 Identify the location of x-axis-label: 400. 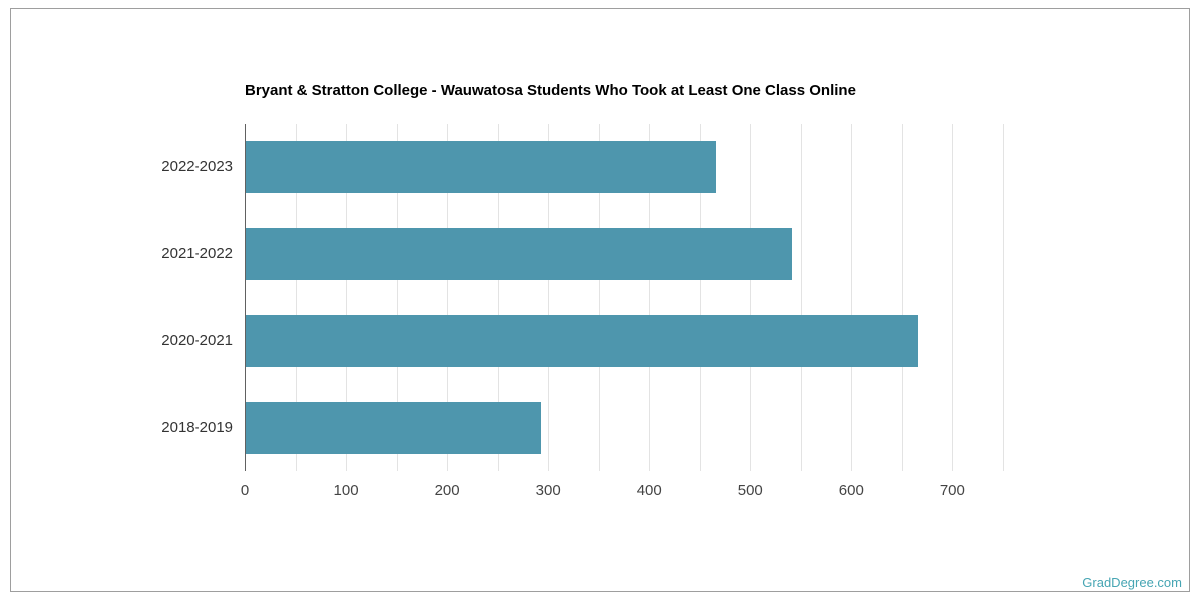
(649, 490).